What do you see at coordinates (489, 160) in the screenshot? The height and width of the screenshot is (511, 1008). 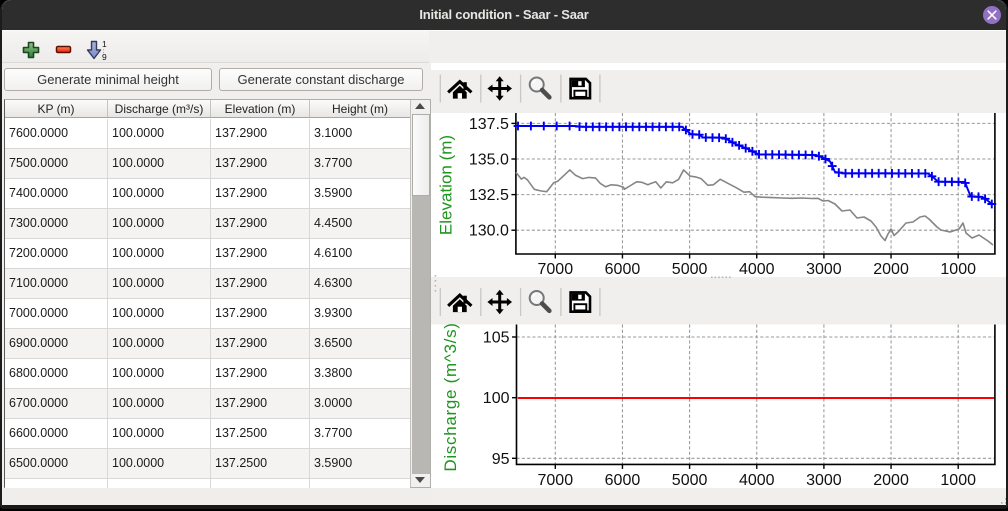 I see `svg-text: 135.0` at bounding box center [489, 160].